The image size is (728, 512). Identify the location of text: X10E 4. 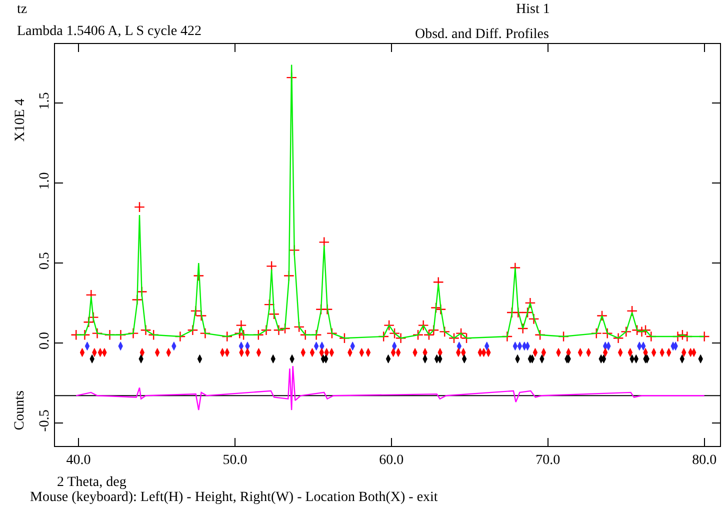
(20, 120).